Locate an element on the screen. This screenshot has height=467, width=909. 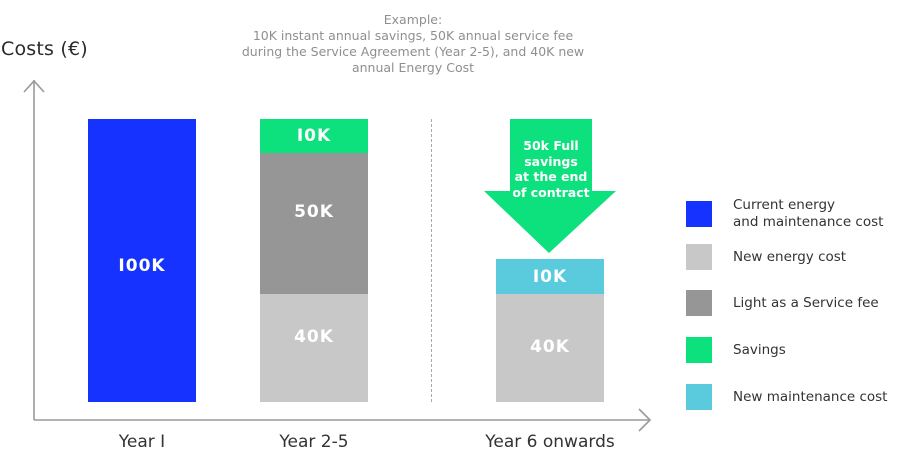
x-axis-arrow-icon is located at coordinates (645, 420).